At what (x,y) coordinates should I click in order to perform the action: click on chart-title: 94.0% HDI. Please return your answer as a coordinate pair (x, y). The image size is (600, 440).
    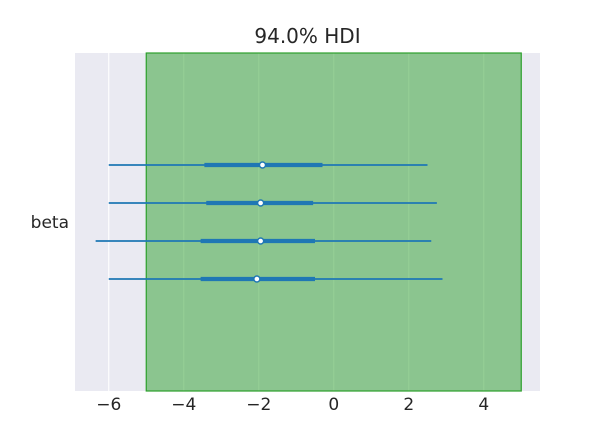
    Looking at the image, I should click on (307, 36).